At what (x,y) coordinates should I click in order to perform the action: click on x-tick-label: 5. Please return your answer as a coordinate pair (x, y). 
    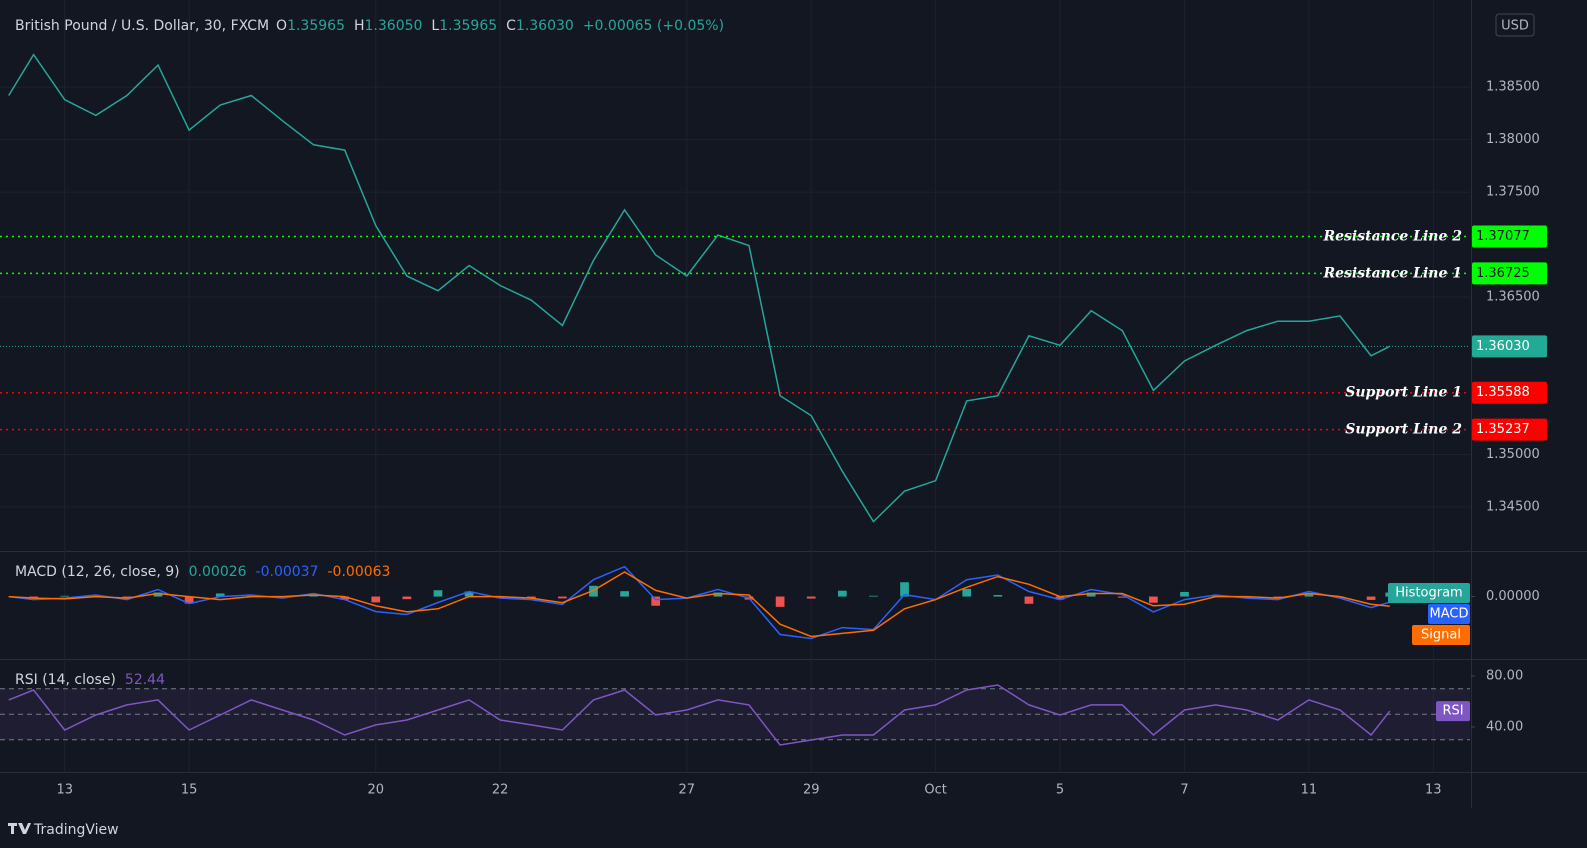
    Looking at the image, I should click on (1060, 790).